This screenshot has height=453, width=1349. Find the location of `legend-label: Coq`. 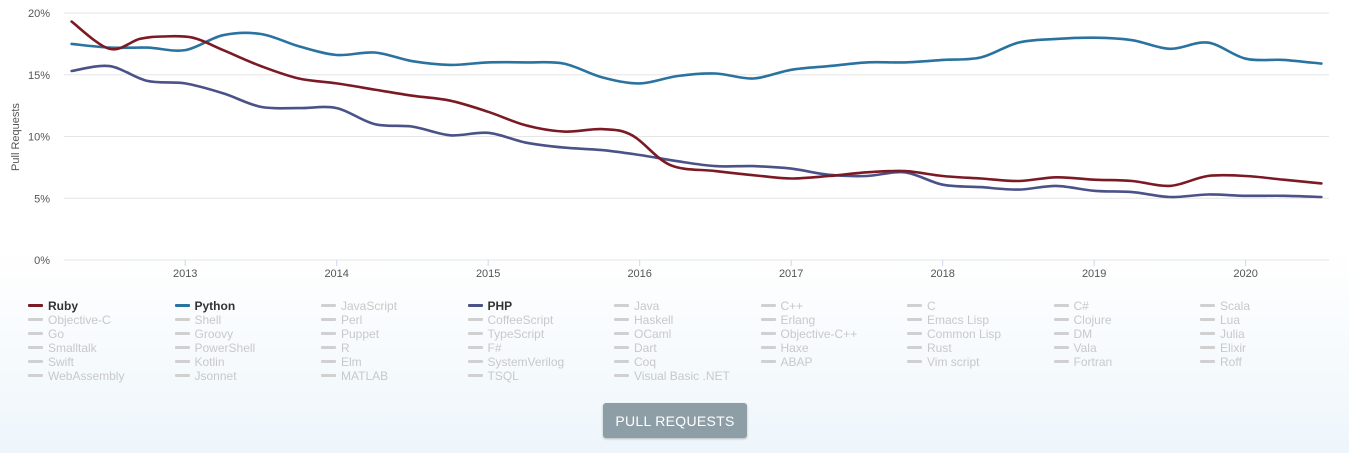

legend-label: Coq is located at coordinates (645, 362).